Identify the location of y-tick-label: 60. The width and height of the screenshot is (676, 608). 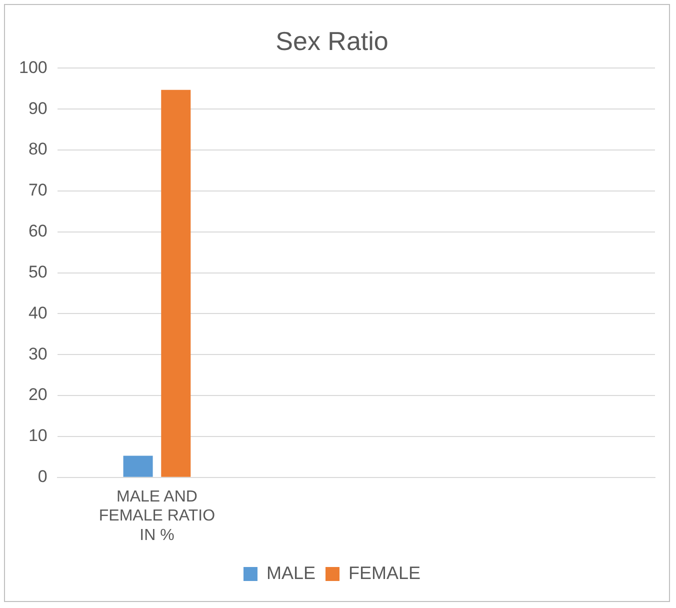
(38, 231).